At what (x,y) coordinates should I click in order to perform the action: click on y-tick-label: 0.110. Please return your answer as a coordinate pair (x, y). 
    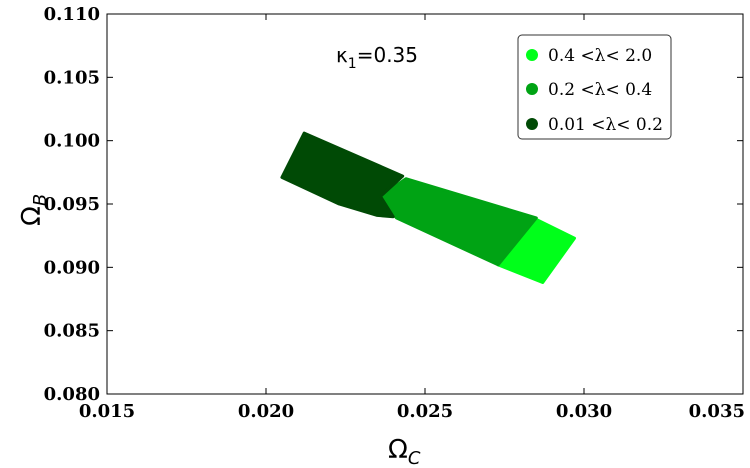
    Looking at the image, I should click on (72, 14).